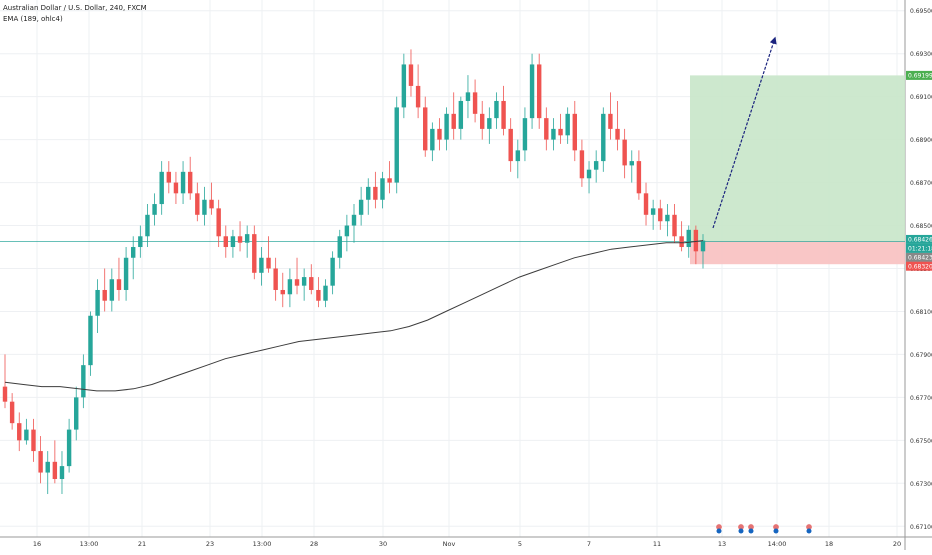 The height and width of the screenshot is (555, 932). Describe the element at coordinates (722, 544) in the screenshot. I see `x-tick-label: 13` at that location.